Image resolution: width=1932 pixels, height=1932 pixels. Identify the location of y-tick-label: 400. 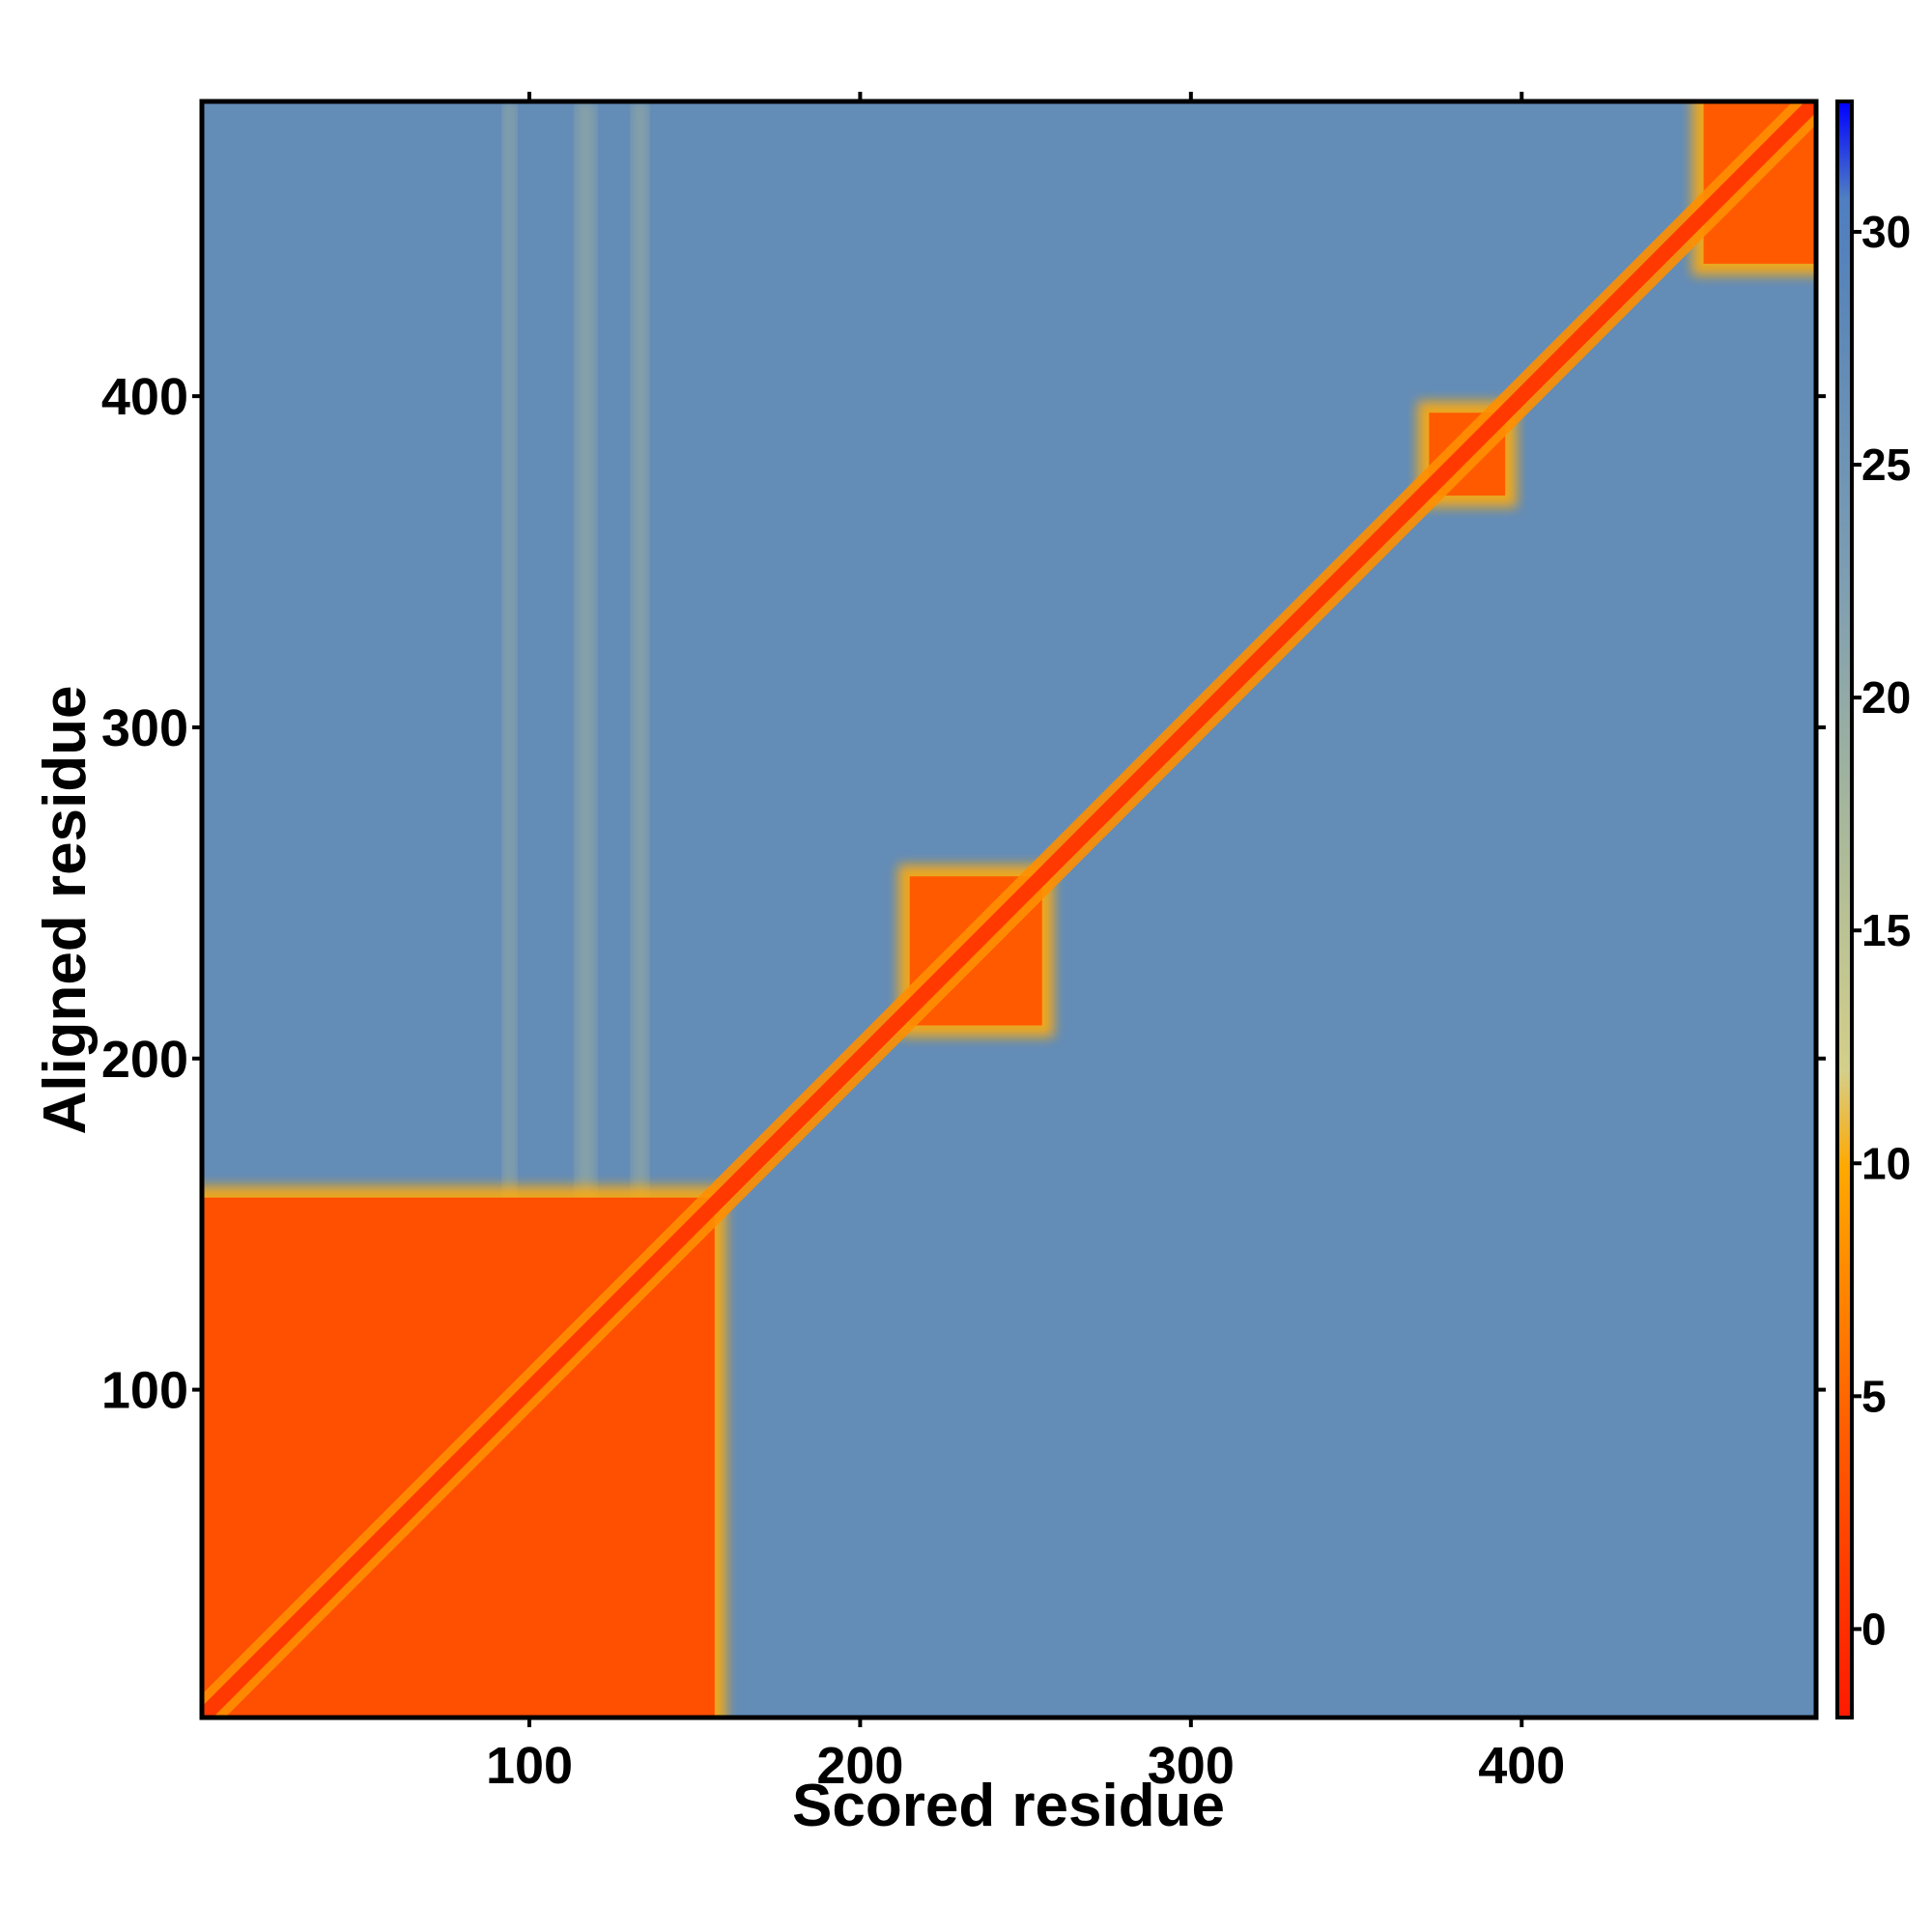
(144, 397).